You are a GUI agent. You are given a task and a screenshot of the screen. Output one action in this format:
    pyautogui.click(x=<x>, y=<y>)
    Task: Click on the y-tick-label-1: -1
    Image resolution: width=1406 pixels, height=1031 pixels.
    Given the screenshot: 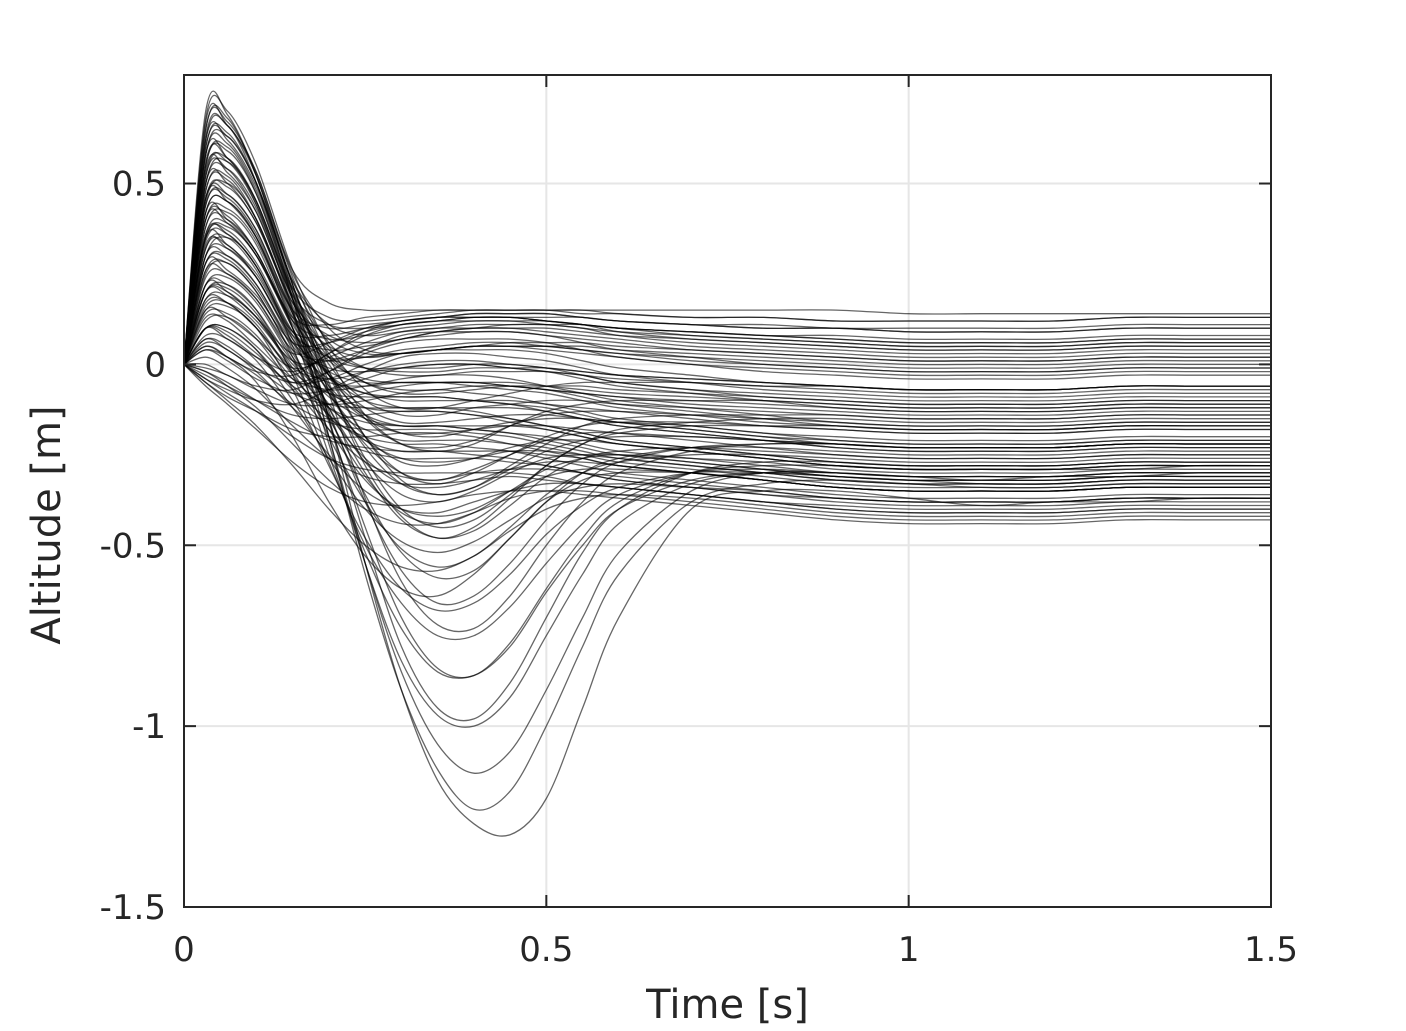 What is the action you would take?
    pyautogui.click(x=149, y=727)
    